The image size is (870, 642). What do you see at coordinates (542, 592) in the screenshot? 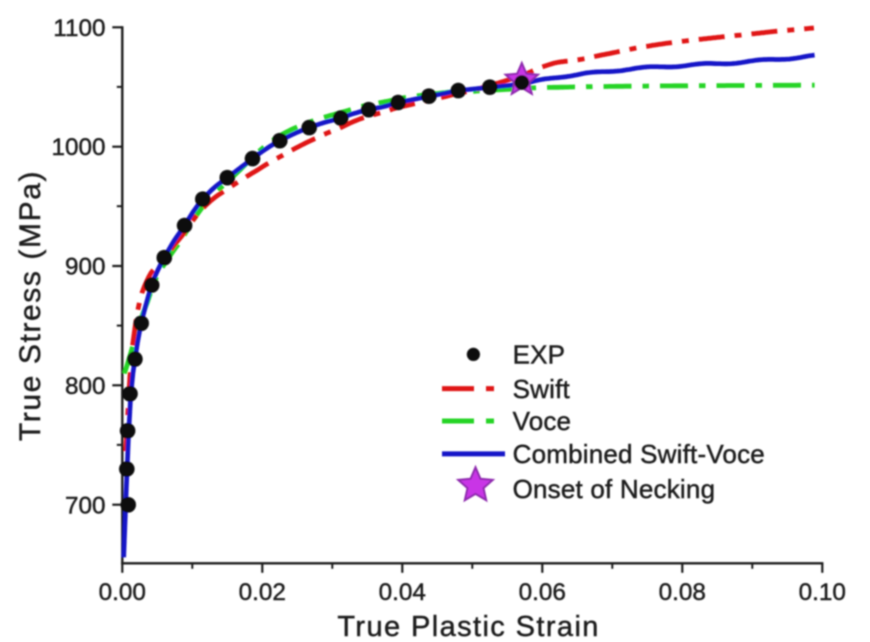
I see `svg-text: 0.06` at bounding box center [542, 592].